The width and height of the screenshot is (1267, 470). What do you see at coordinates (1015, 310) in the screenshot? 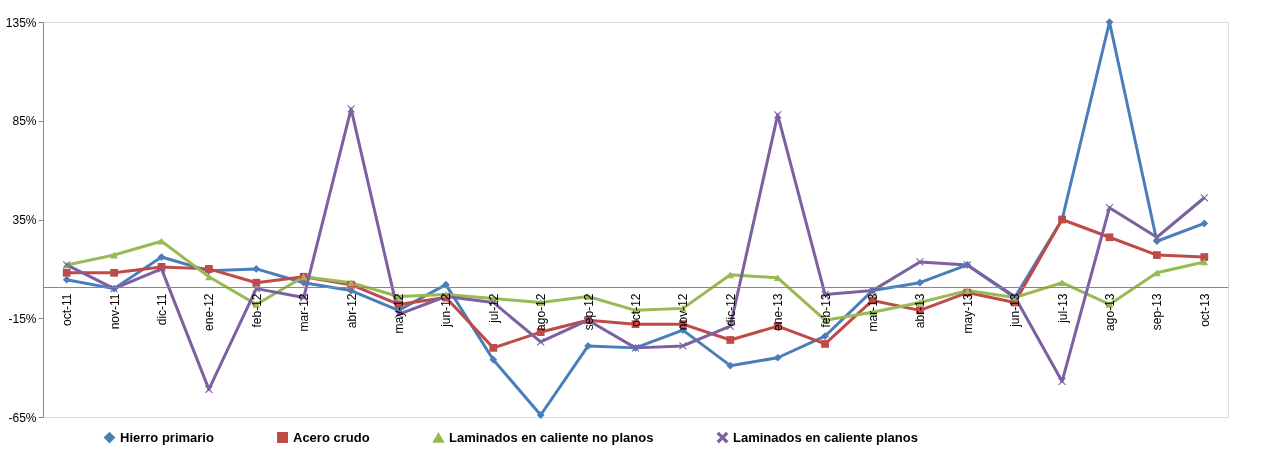
I see `x-tick-label: jun-13` at bounding box center [1015, 310].